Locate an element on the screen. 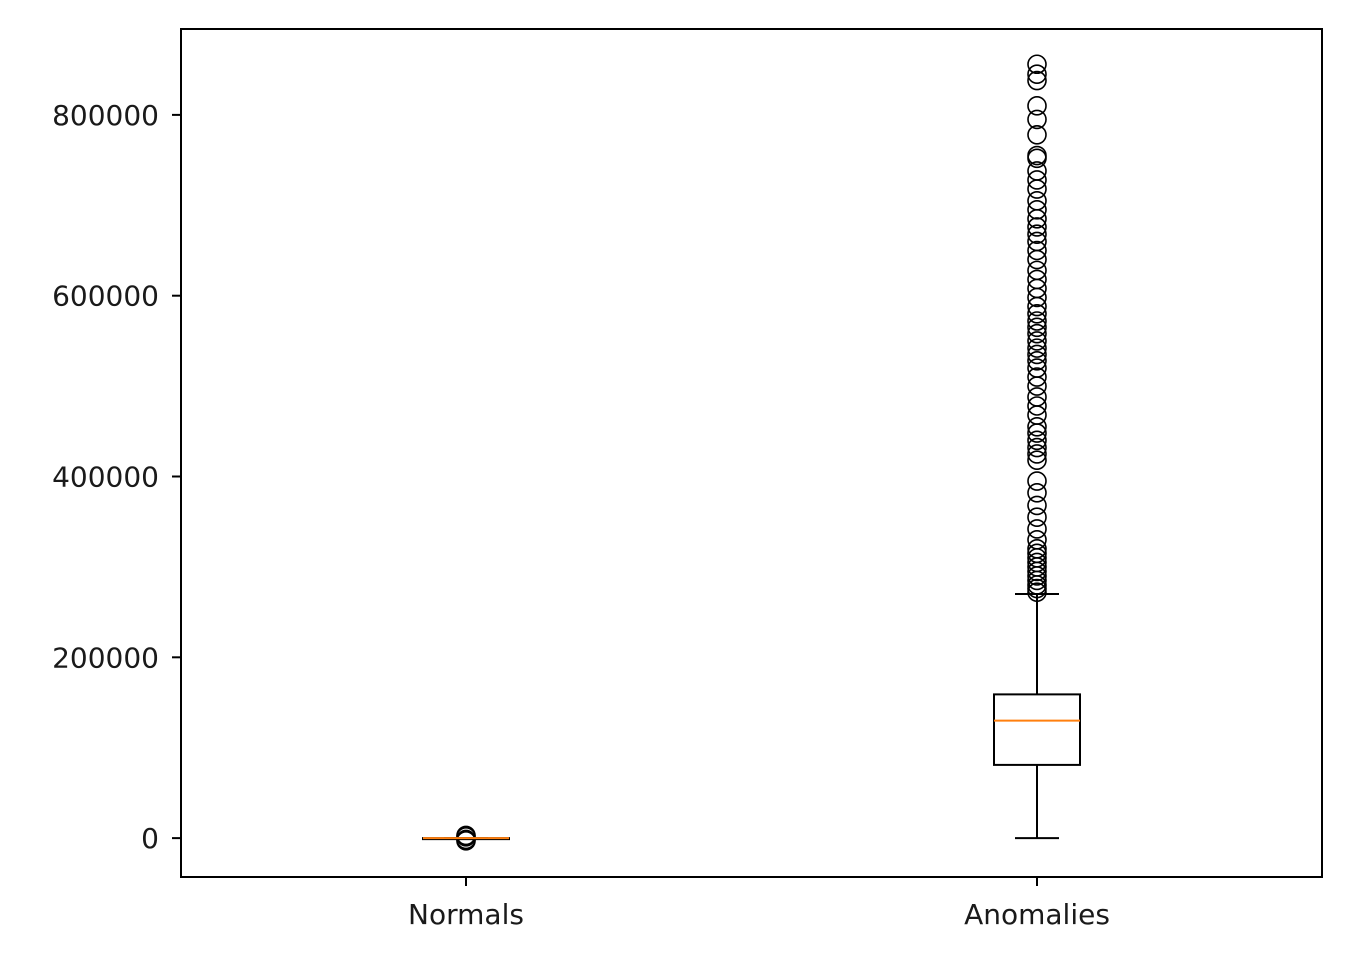 This screenshot has width=1370, height=954. iqr-box is located at coordinates (1037, 729).